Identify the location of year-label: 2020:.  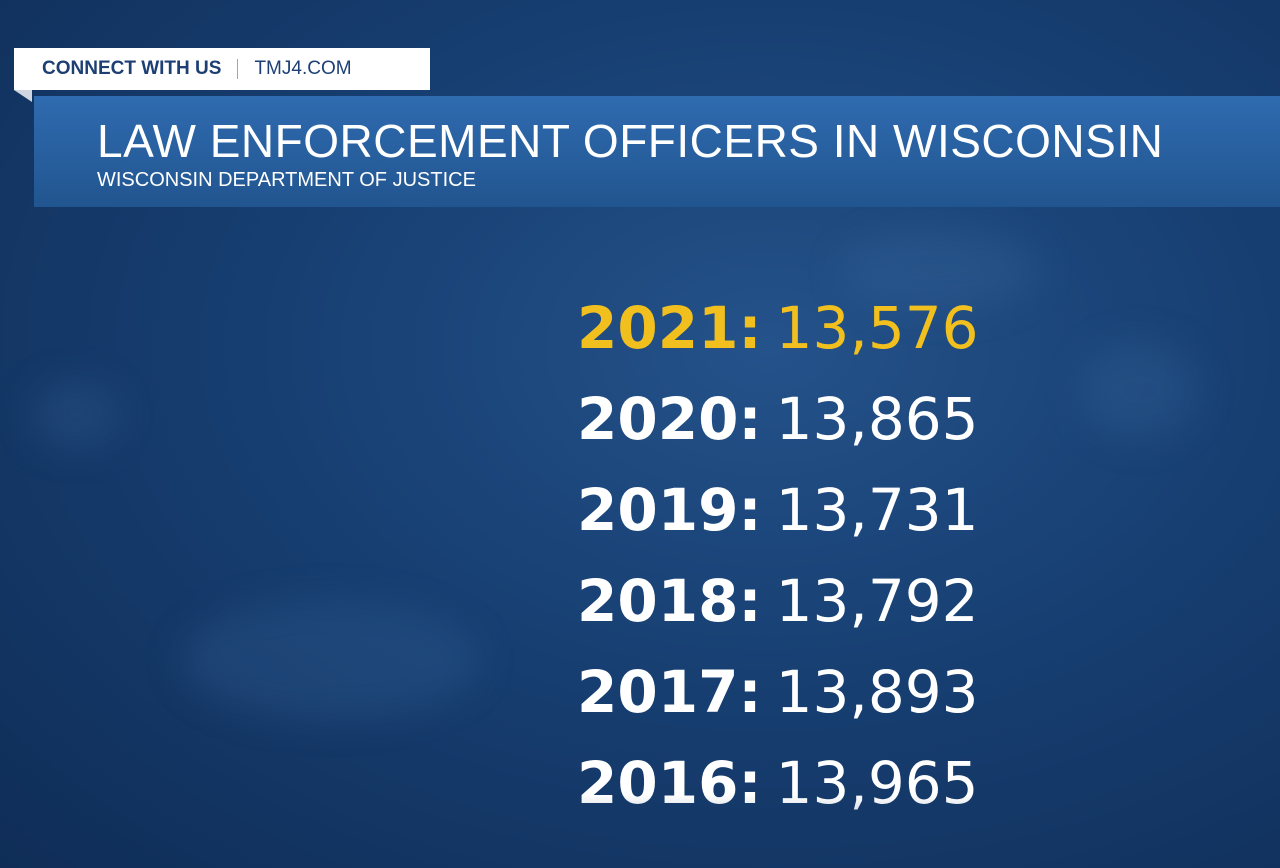
(669, 419).